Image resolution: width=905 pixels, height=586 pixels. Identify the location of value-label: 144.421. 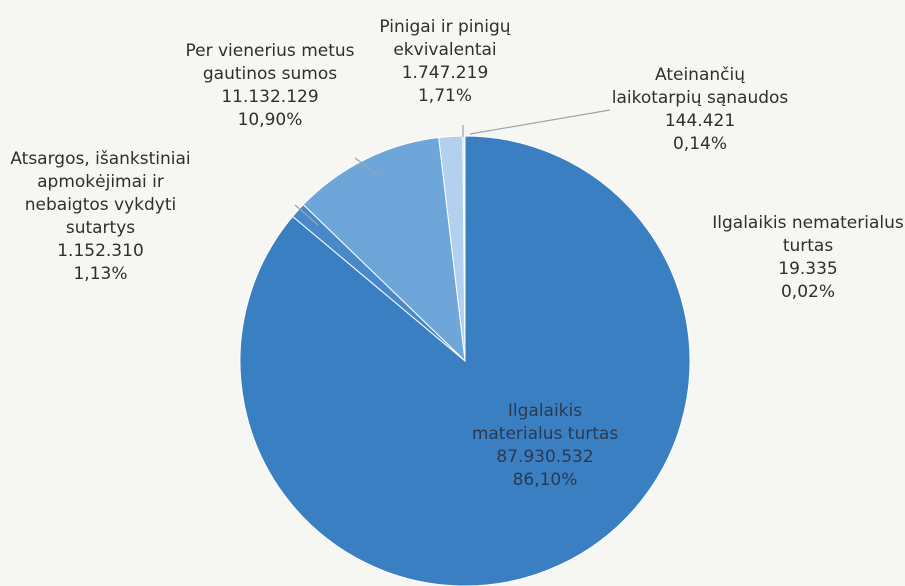
(700, 121).